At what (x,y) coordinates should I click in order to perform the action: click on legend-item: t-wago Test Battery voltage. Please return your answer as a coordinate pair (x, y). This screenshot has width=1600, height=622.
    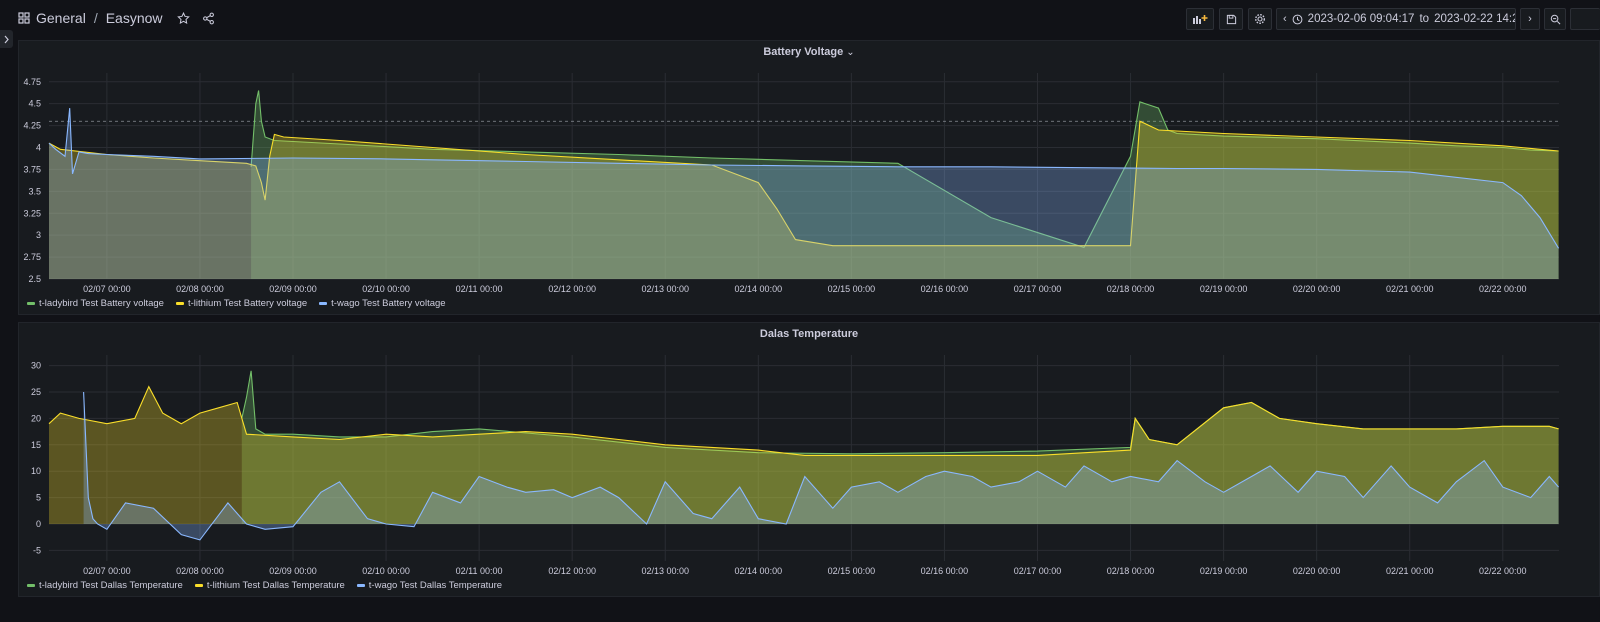
    Looking at the image, I should click on (382, 303).